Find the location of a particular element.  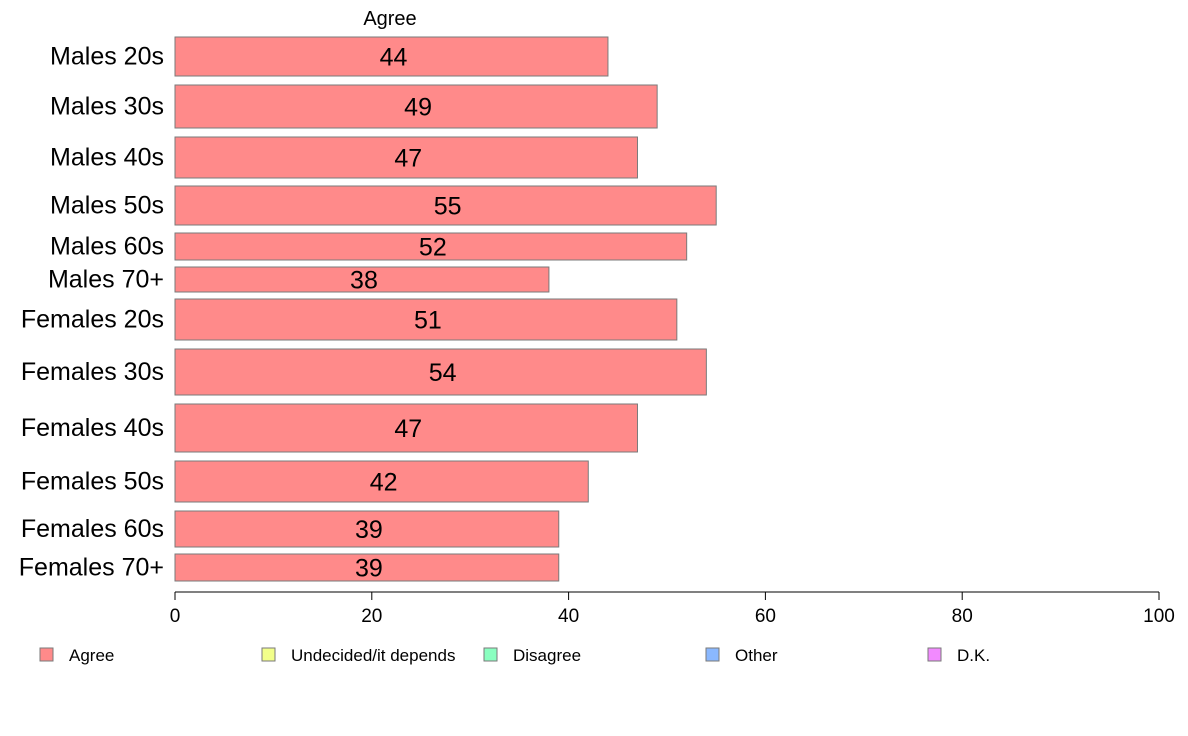

value-label: 54 is located at coordinates (443, 373).